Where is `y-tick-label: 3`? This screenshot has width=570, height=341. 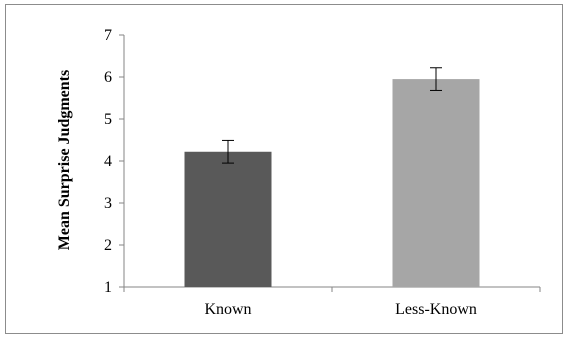
y-tick-label: 3 is located at coordinates (108, 203).